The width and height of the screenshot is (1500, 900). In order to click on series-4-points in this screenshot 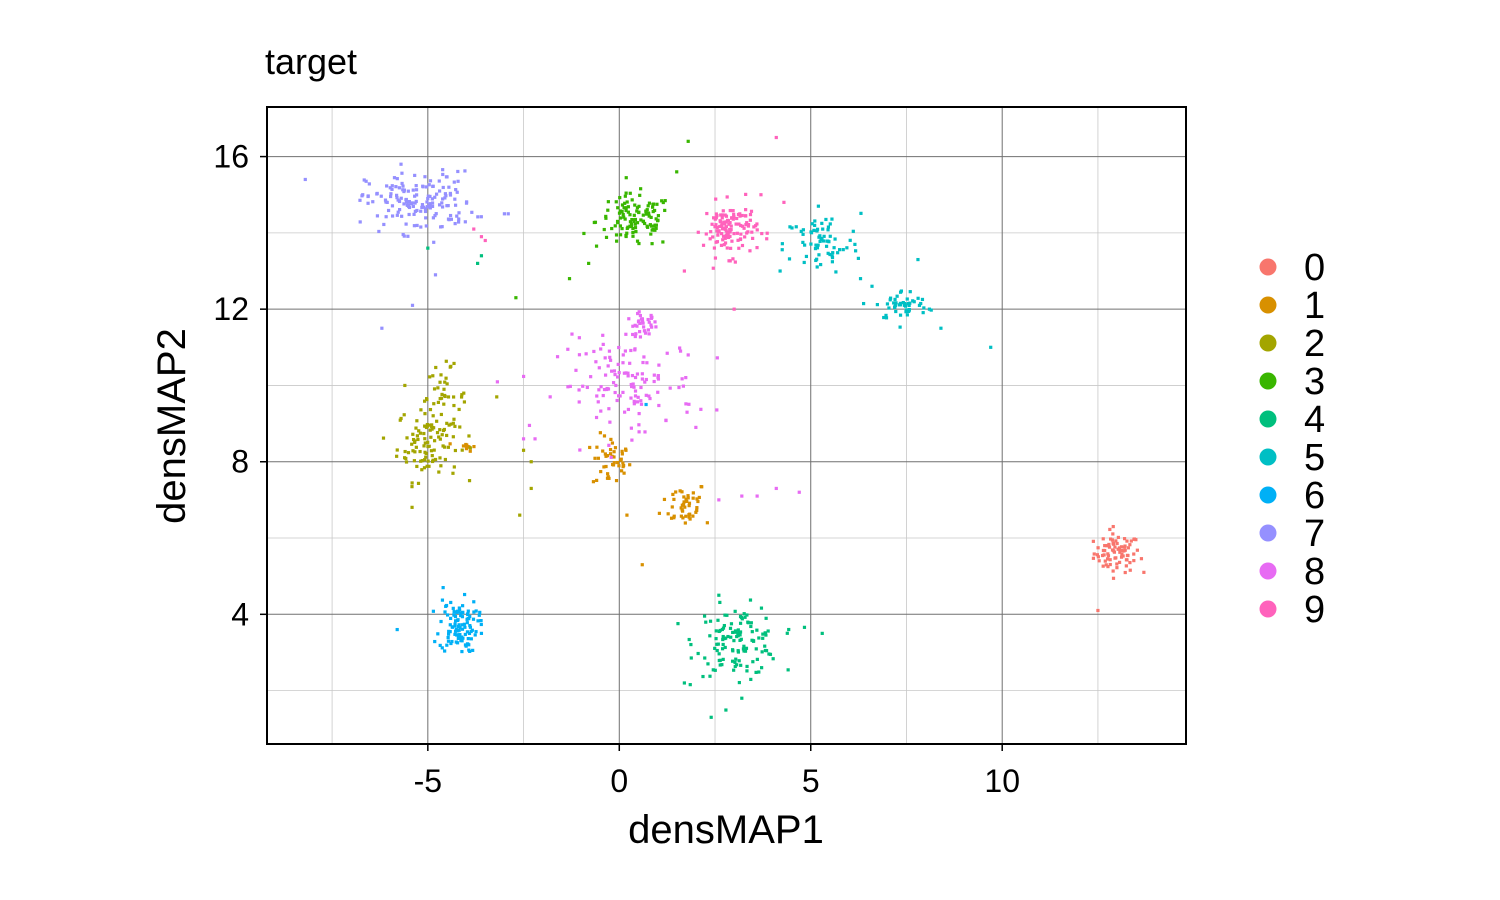, I will do `click(625, 482)`.